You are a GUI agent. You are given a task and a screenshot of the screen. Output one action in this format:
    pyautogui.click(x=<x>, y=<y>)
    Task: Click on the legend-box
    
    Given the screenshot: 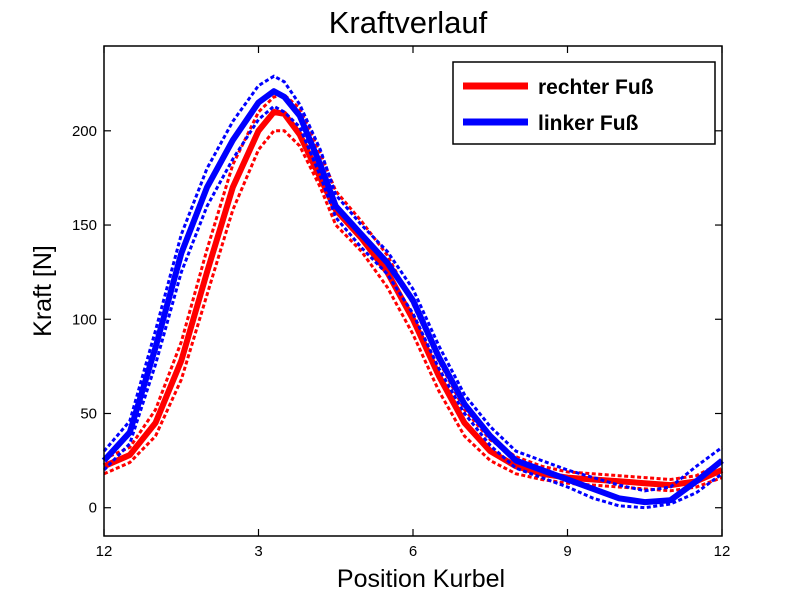 What is the action you would take?
    pyautogui.click(x=584, y=103)
    